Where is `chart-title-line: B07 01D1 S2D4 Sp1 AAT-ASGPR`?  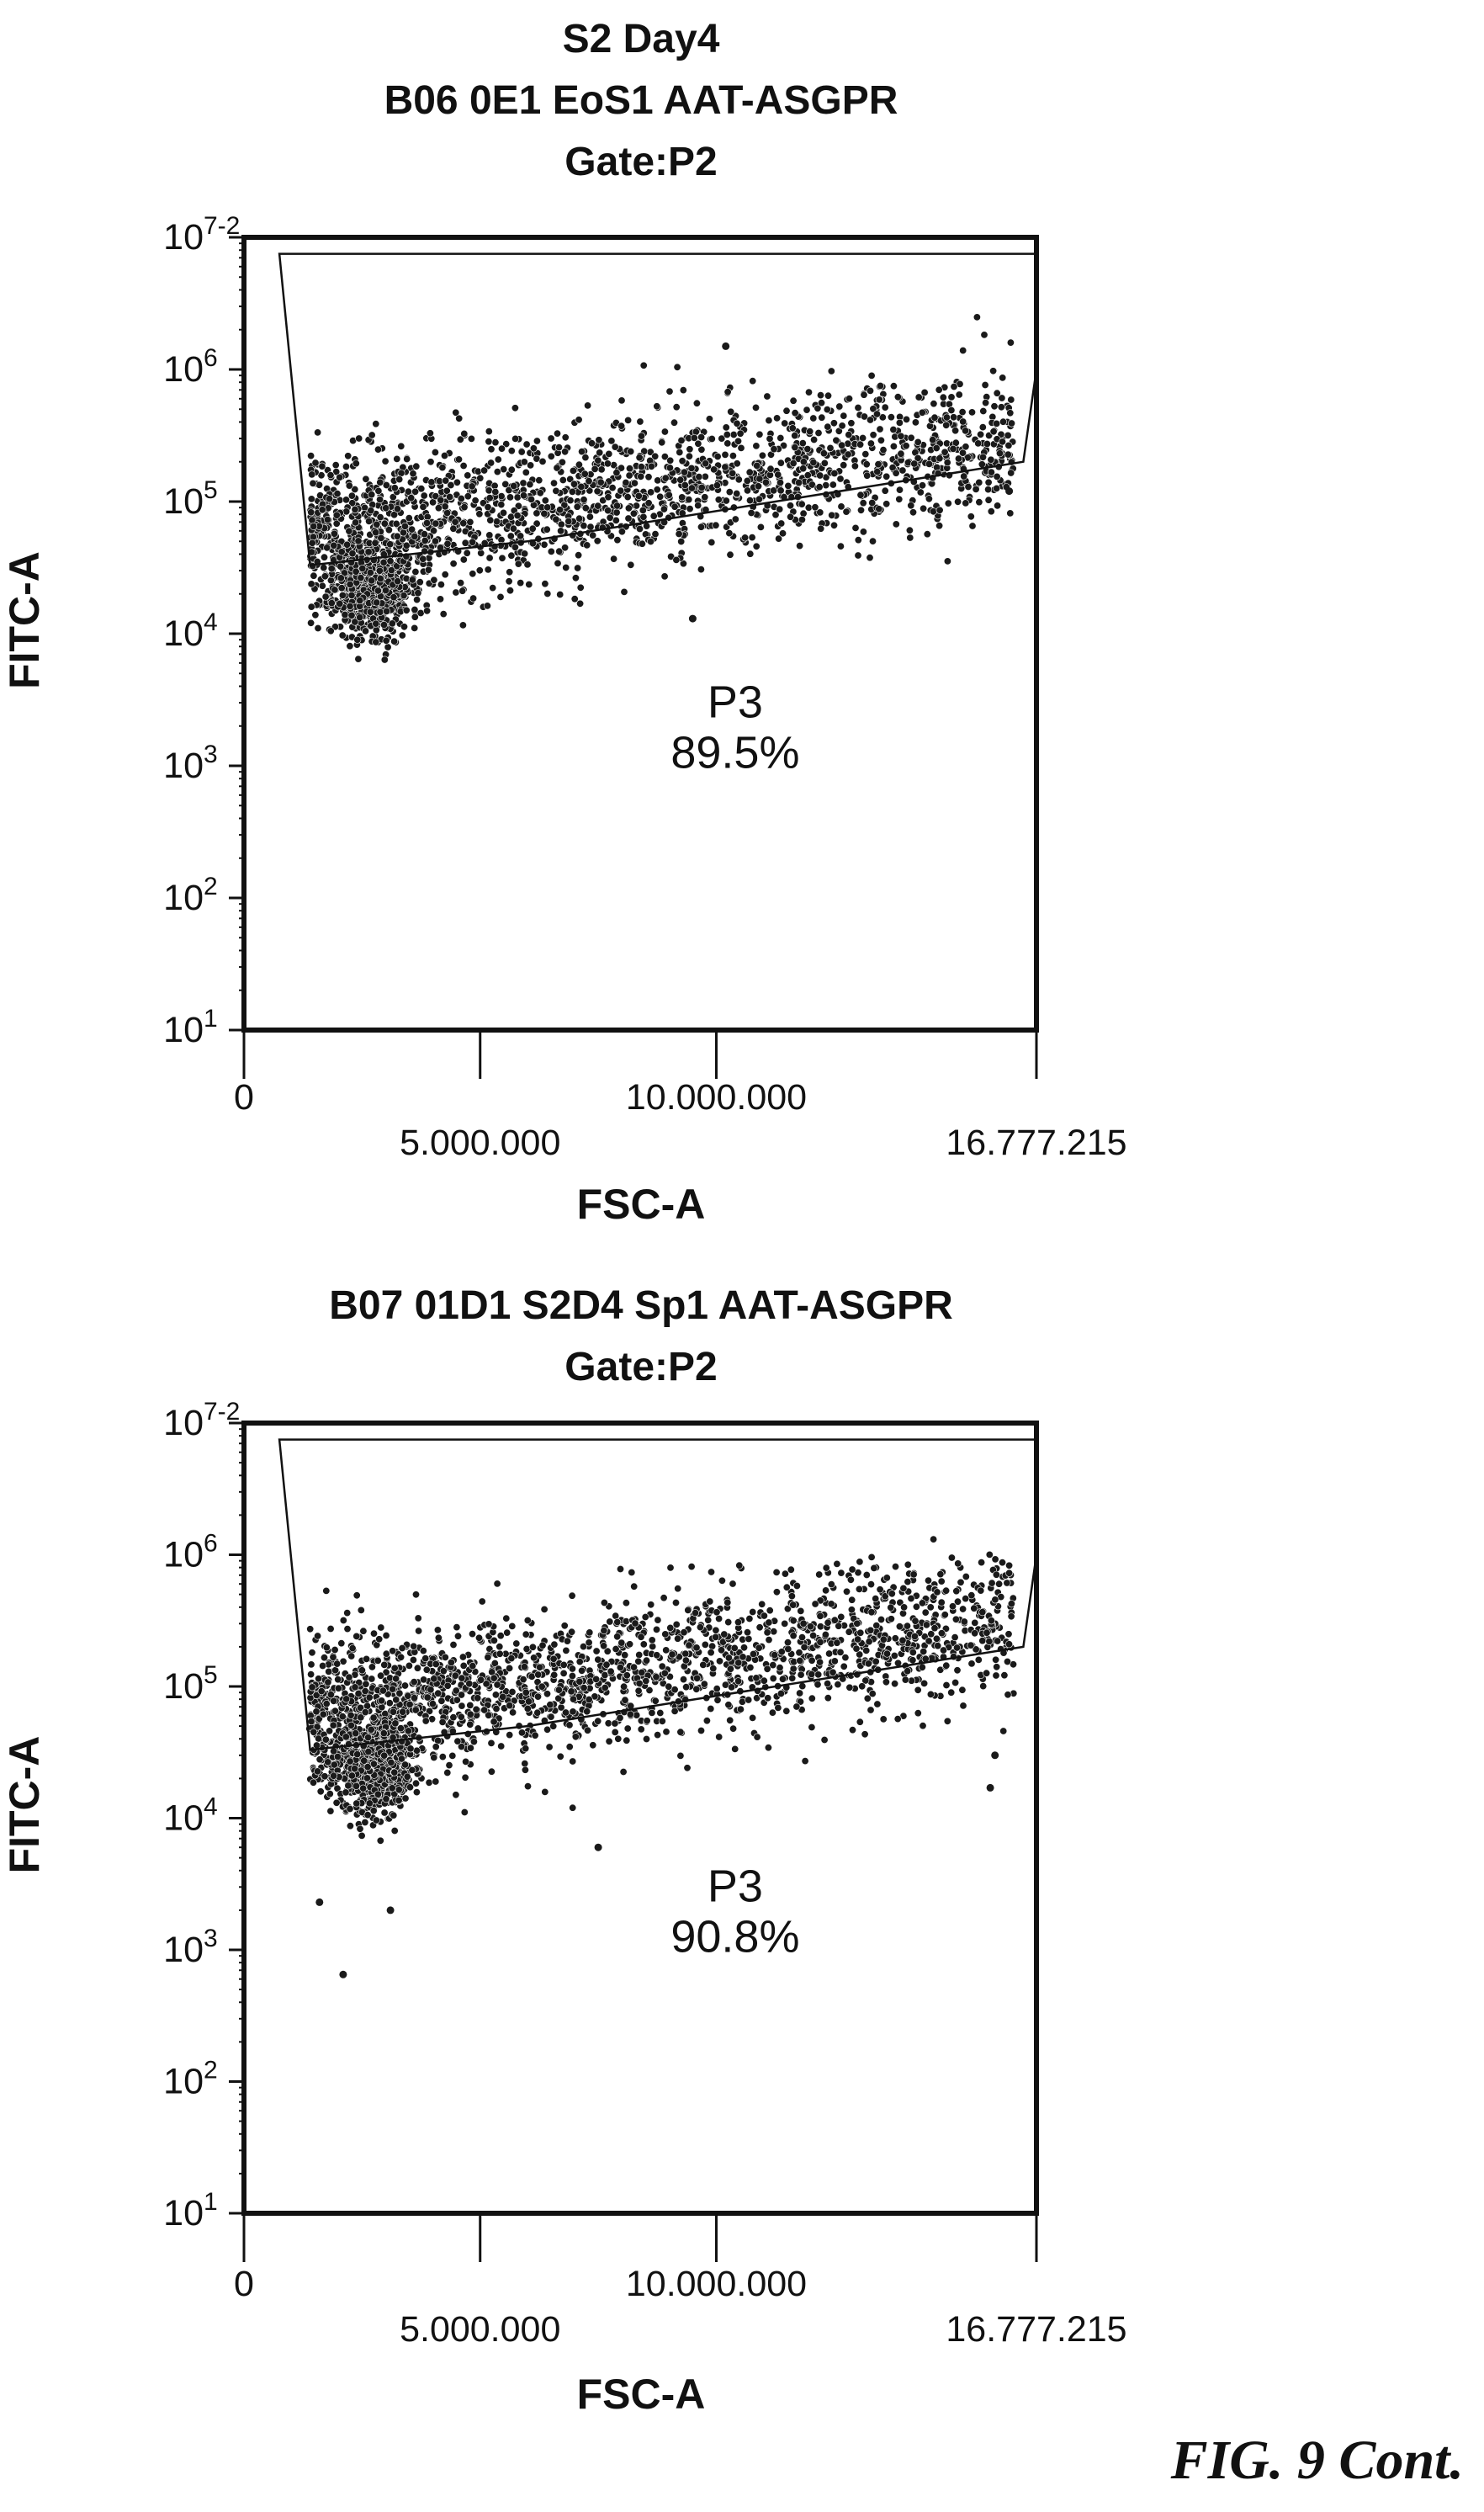
chart-title-line: B07 01D1 S2D4 Sp1 AAT-ASGPR is located at coordinates (641, 1305).